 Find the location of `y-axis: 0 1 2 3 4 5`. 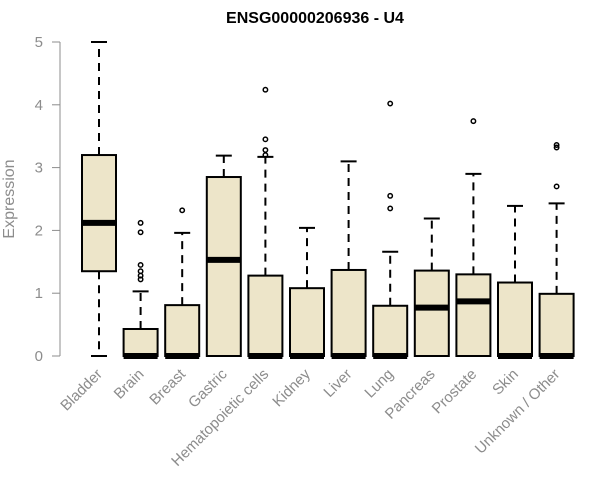

y-axis: 0 1 2 3 4 5 is located at coordinates (48, 199).